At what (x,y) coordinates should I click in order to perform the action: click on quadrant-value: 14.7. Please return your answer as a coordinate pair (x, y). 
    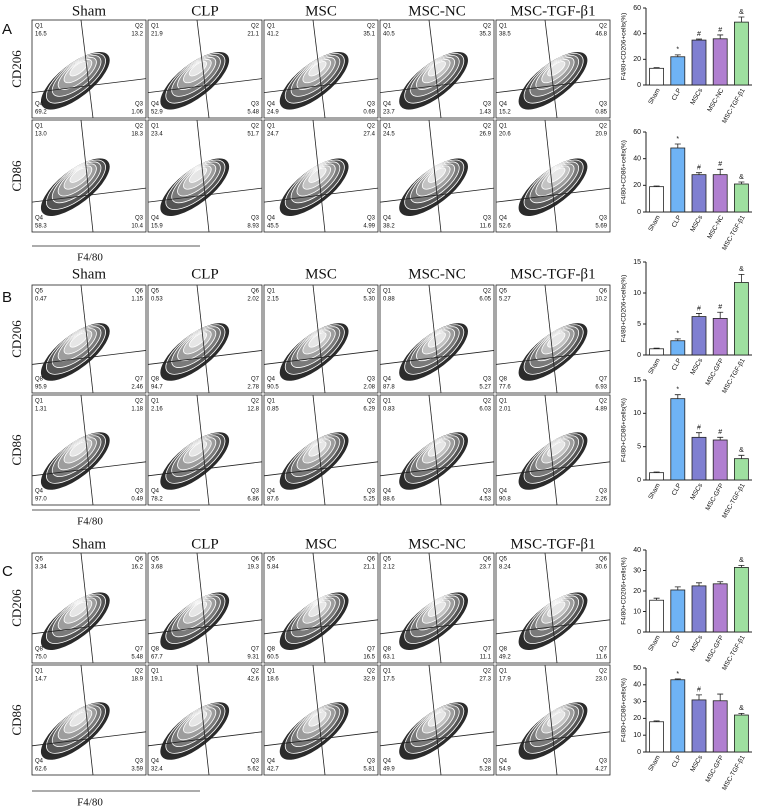
    Looking at the image, I should click on (41, 680).